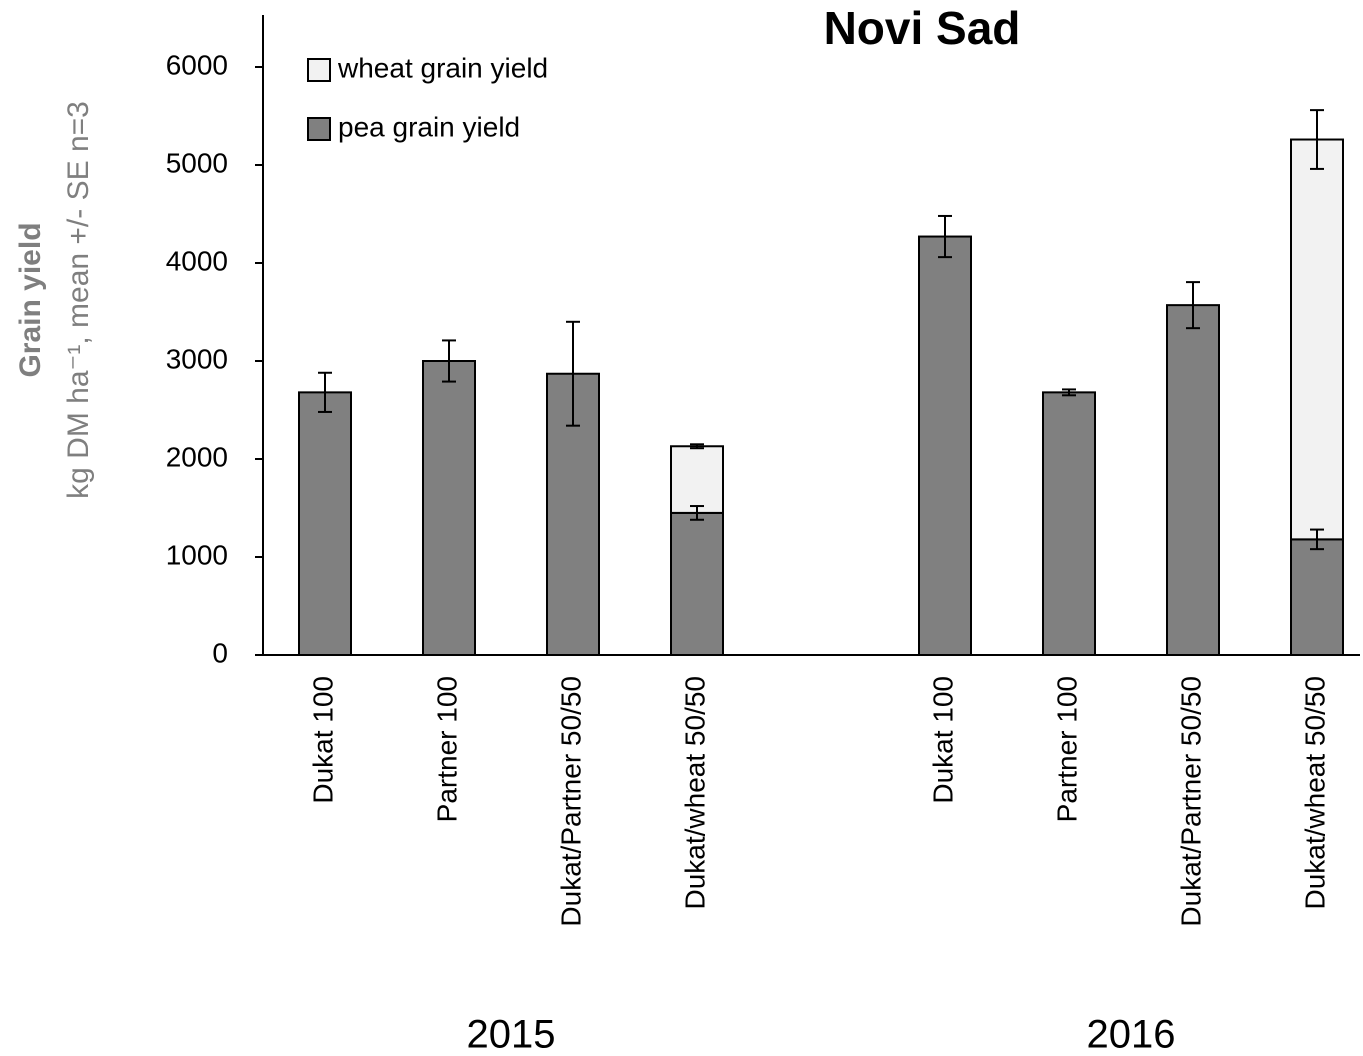 The width and height of the screenshot is (1363, 1056). I want to click on y-tick-label: 6000, so click(197, 64).